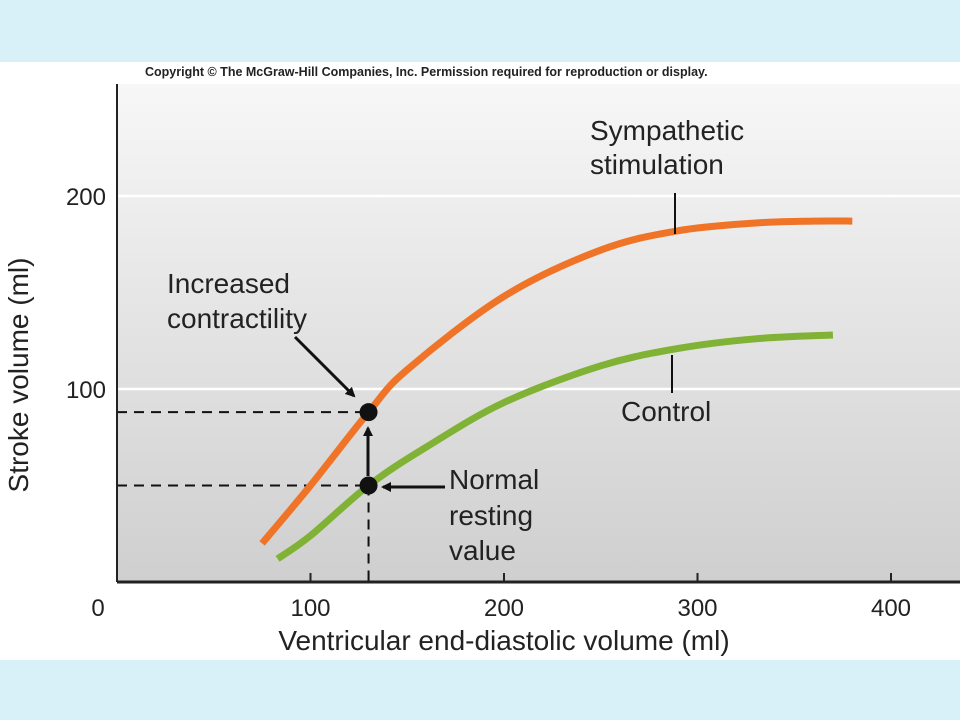 Image resolution: width=960 pixels, height=720 pixels. What do you see at coordinates (237, 301) in the screenshot?
I see `annotation-increased-contractility: Increased contractility` at bounding box center [237, 301].